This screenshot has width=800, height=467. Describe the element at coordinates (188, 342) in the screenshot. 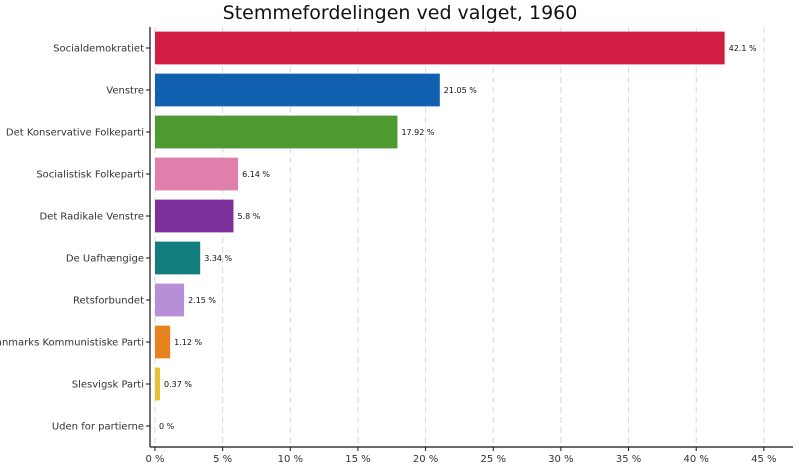

I see `data-label: 1.12 %` at that location.